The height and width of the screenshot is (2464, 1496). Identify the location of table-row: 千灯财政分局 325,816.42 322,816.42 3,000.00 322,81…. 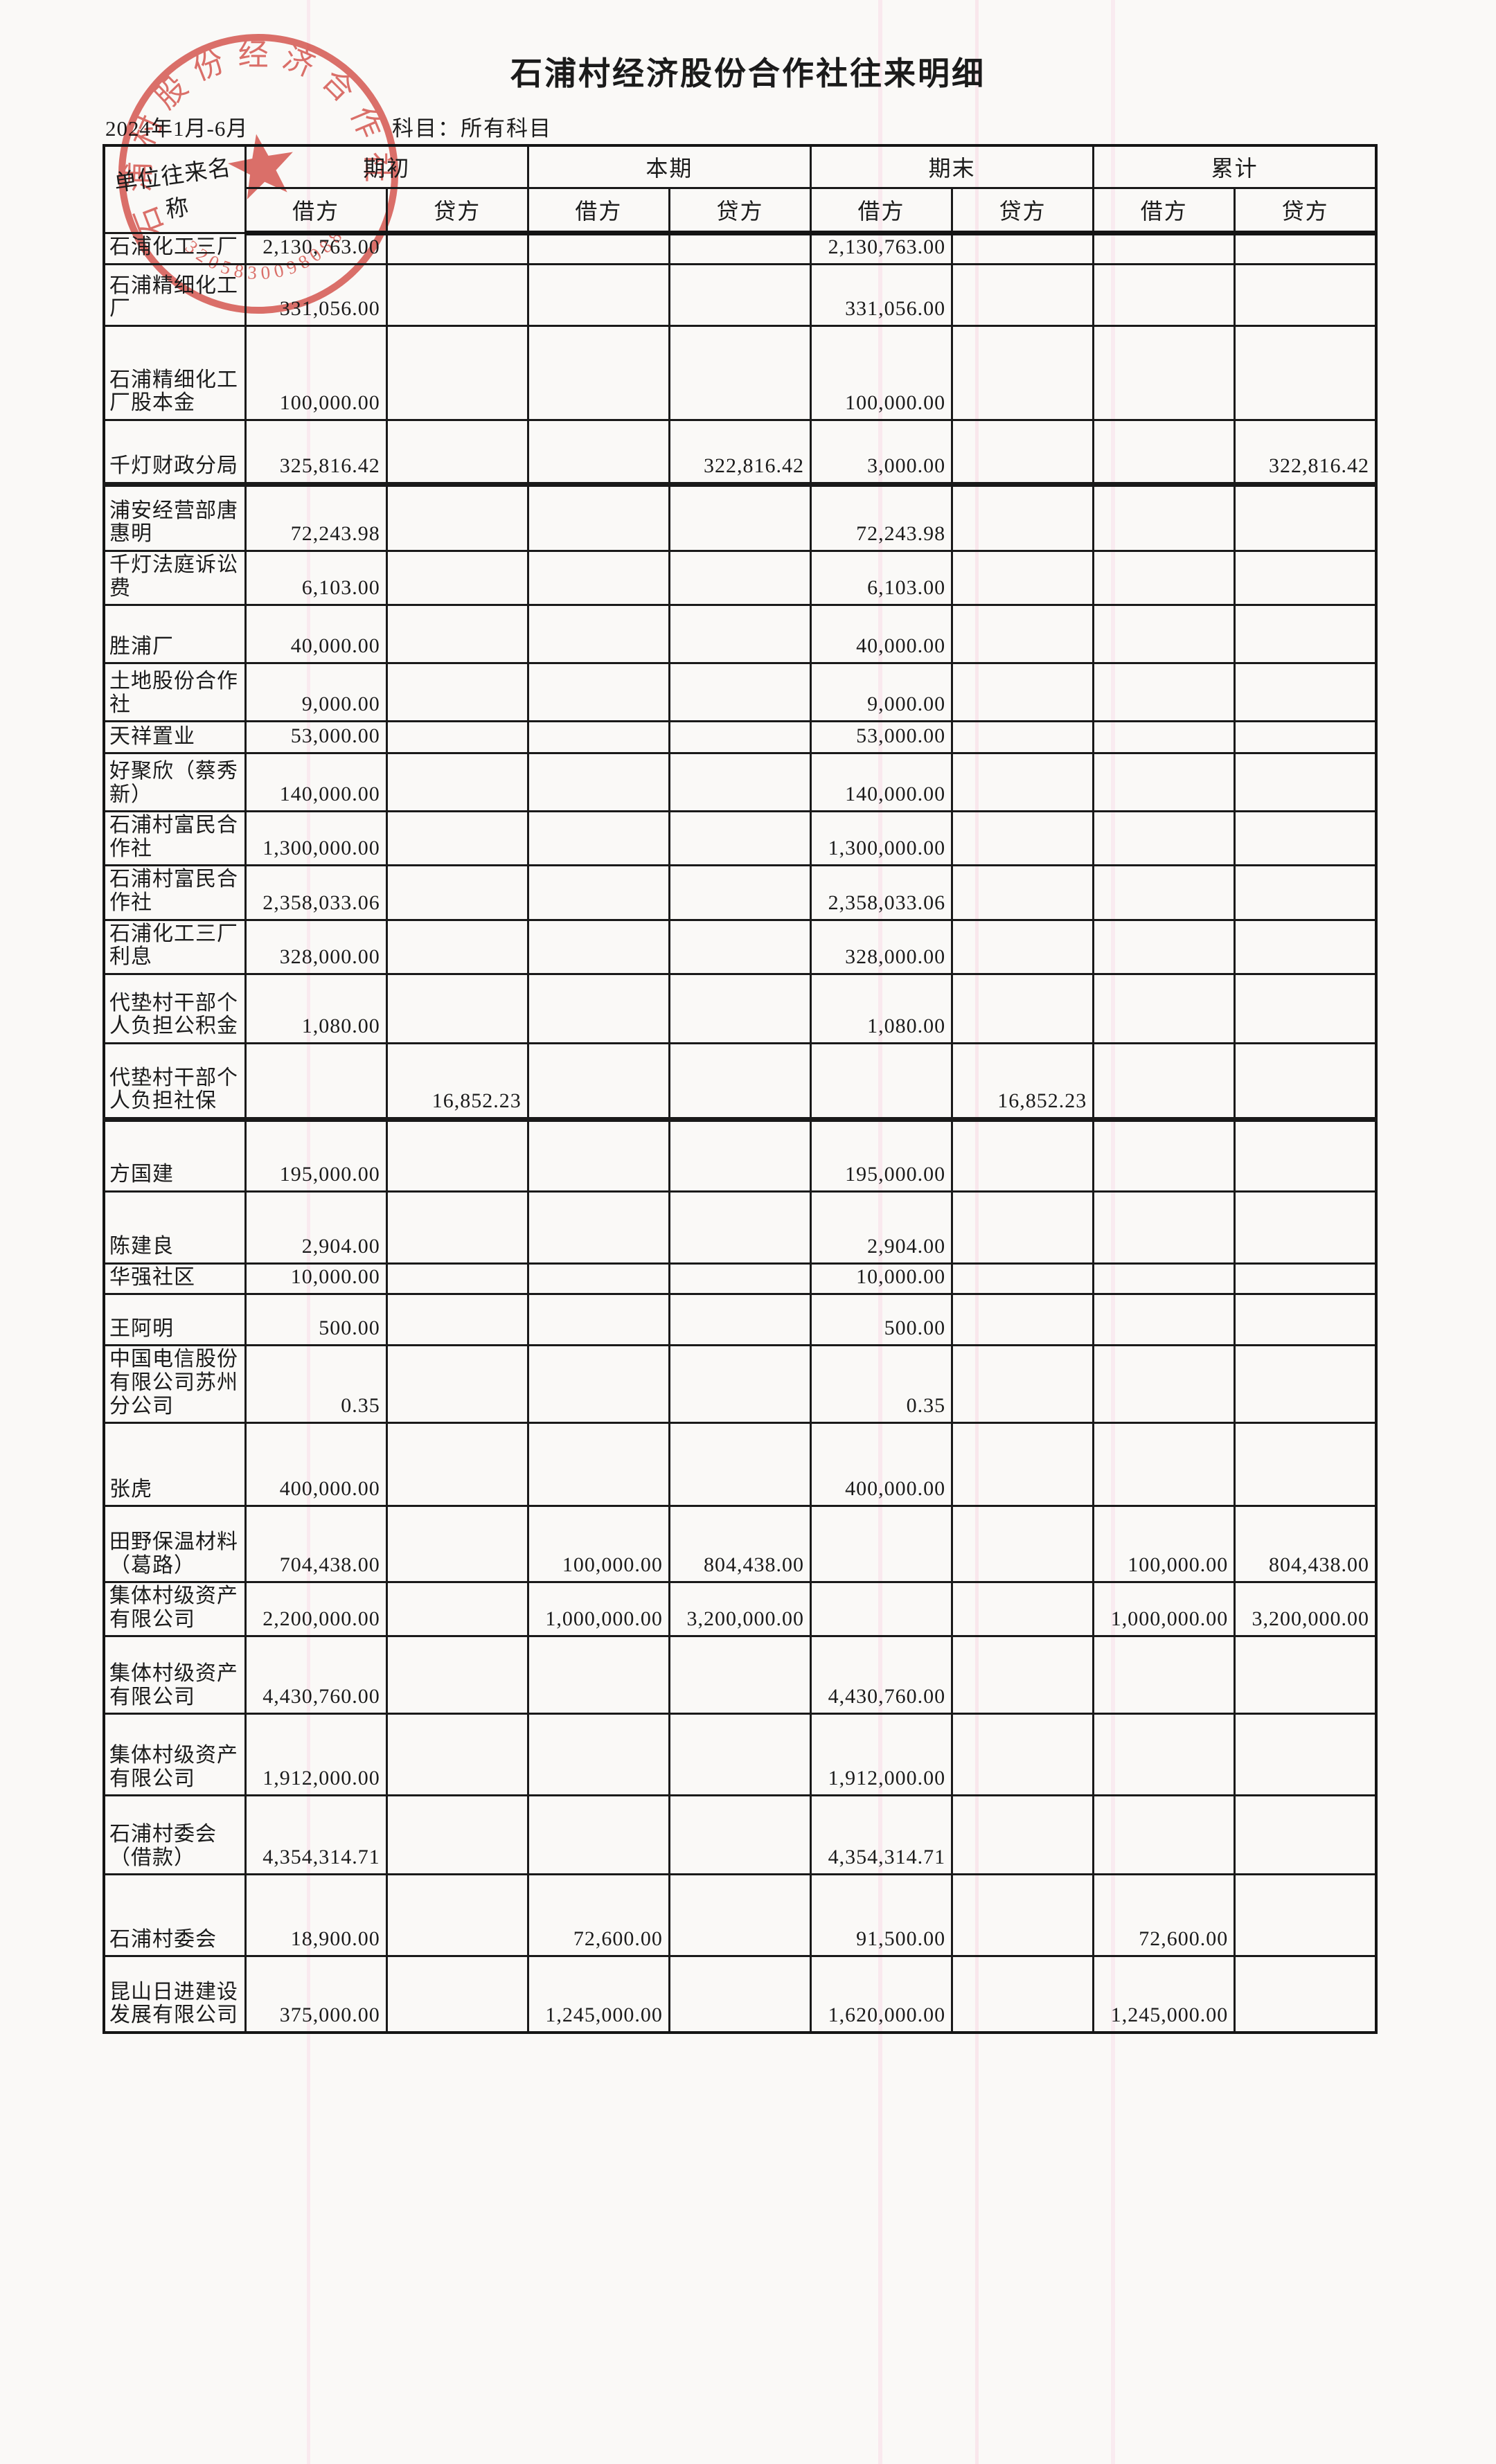
(740, 453).